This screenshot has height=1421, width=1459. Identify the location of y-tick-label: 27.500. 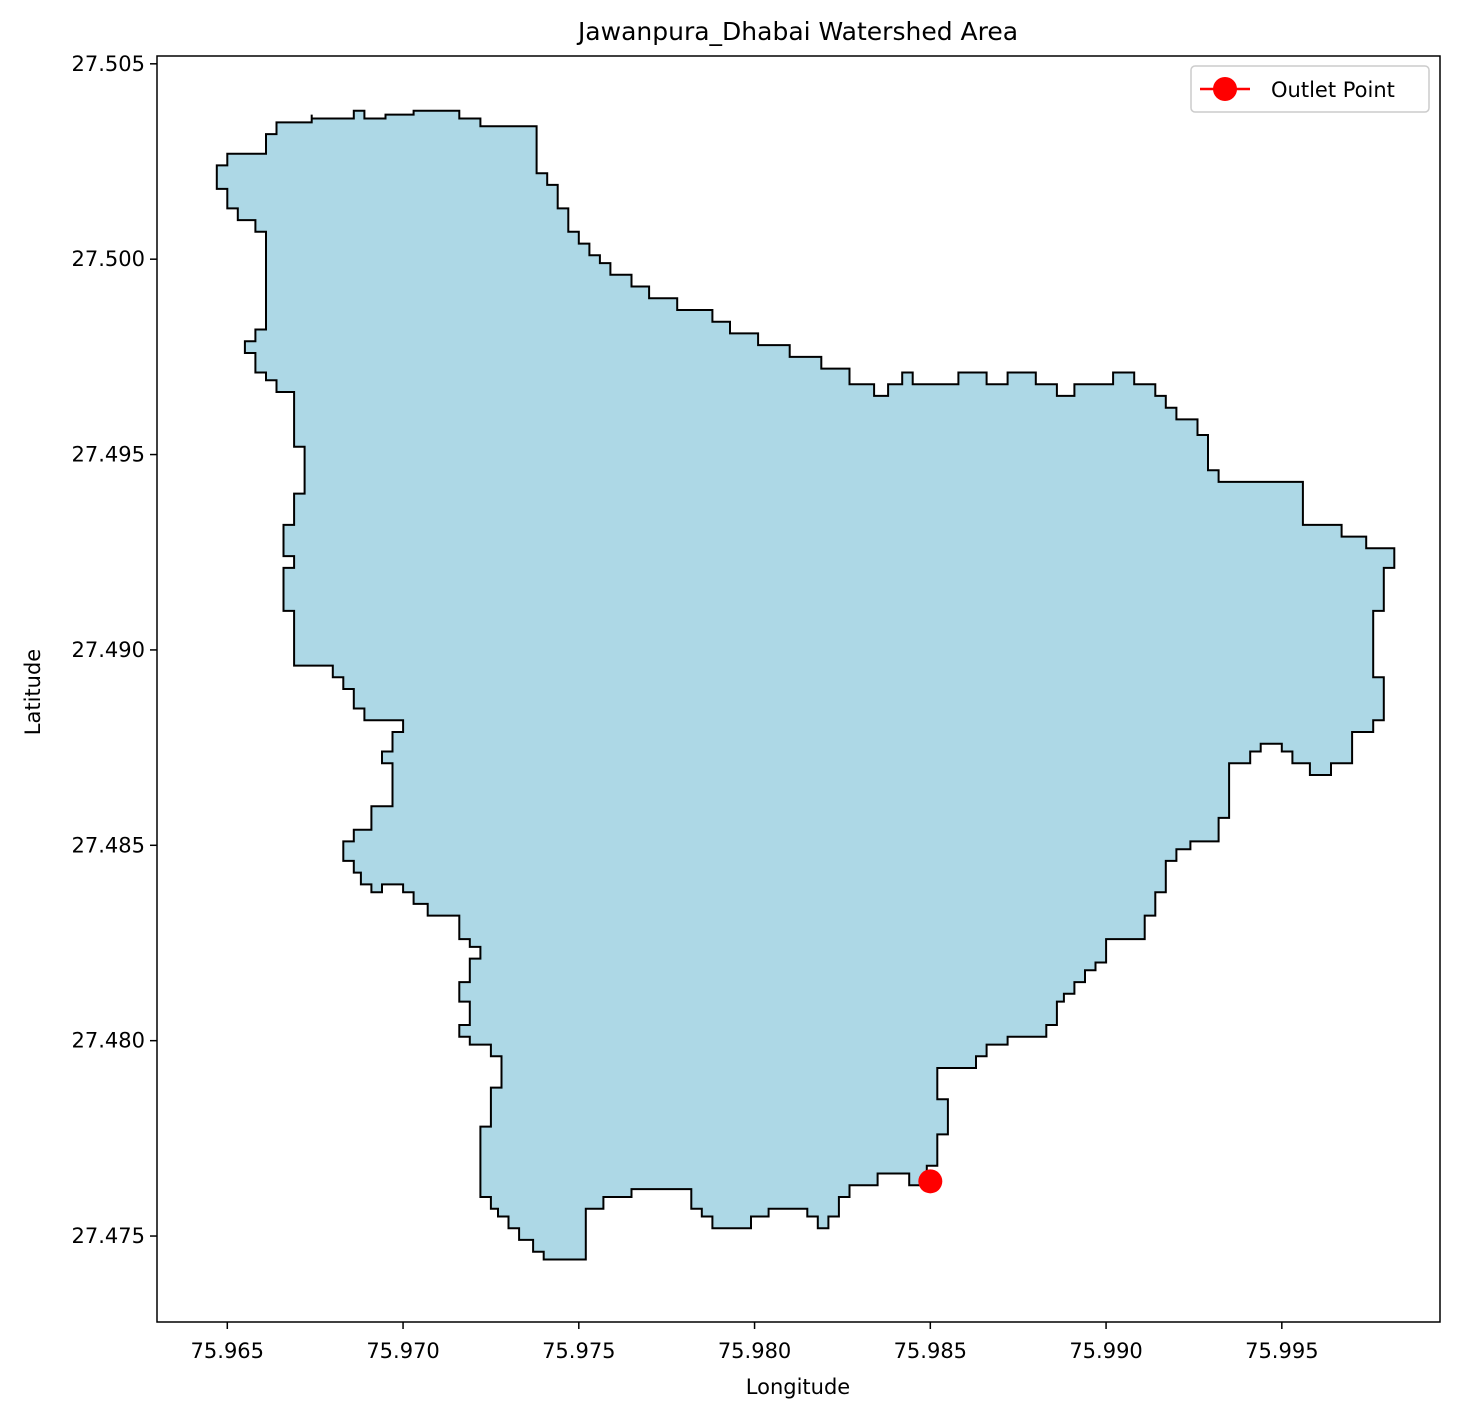
(108, 259).